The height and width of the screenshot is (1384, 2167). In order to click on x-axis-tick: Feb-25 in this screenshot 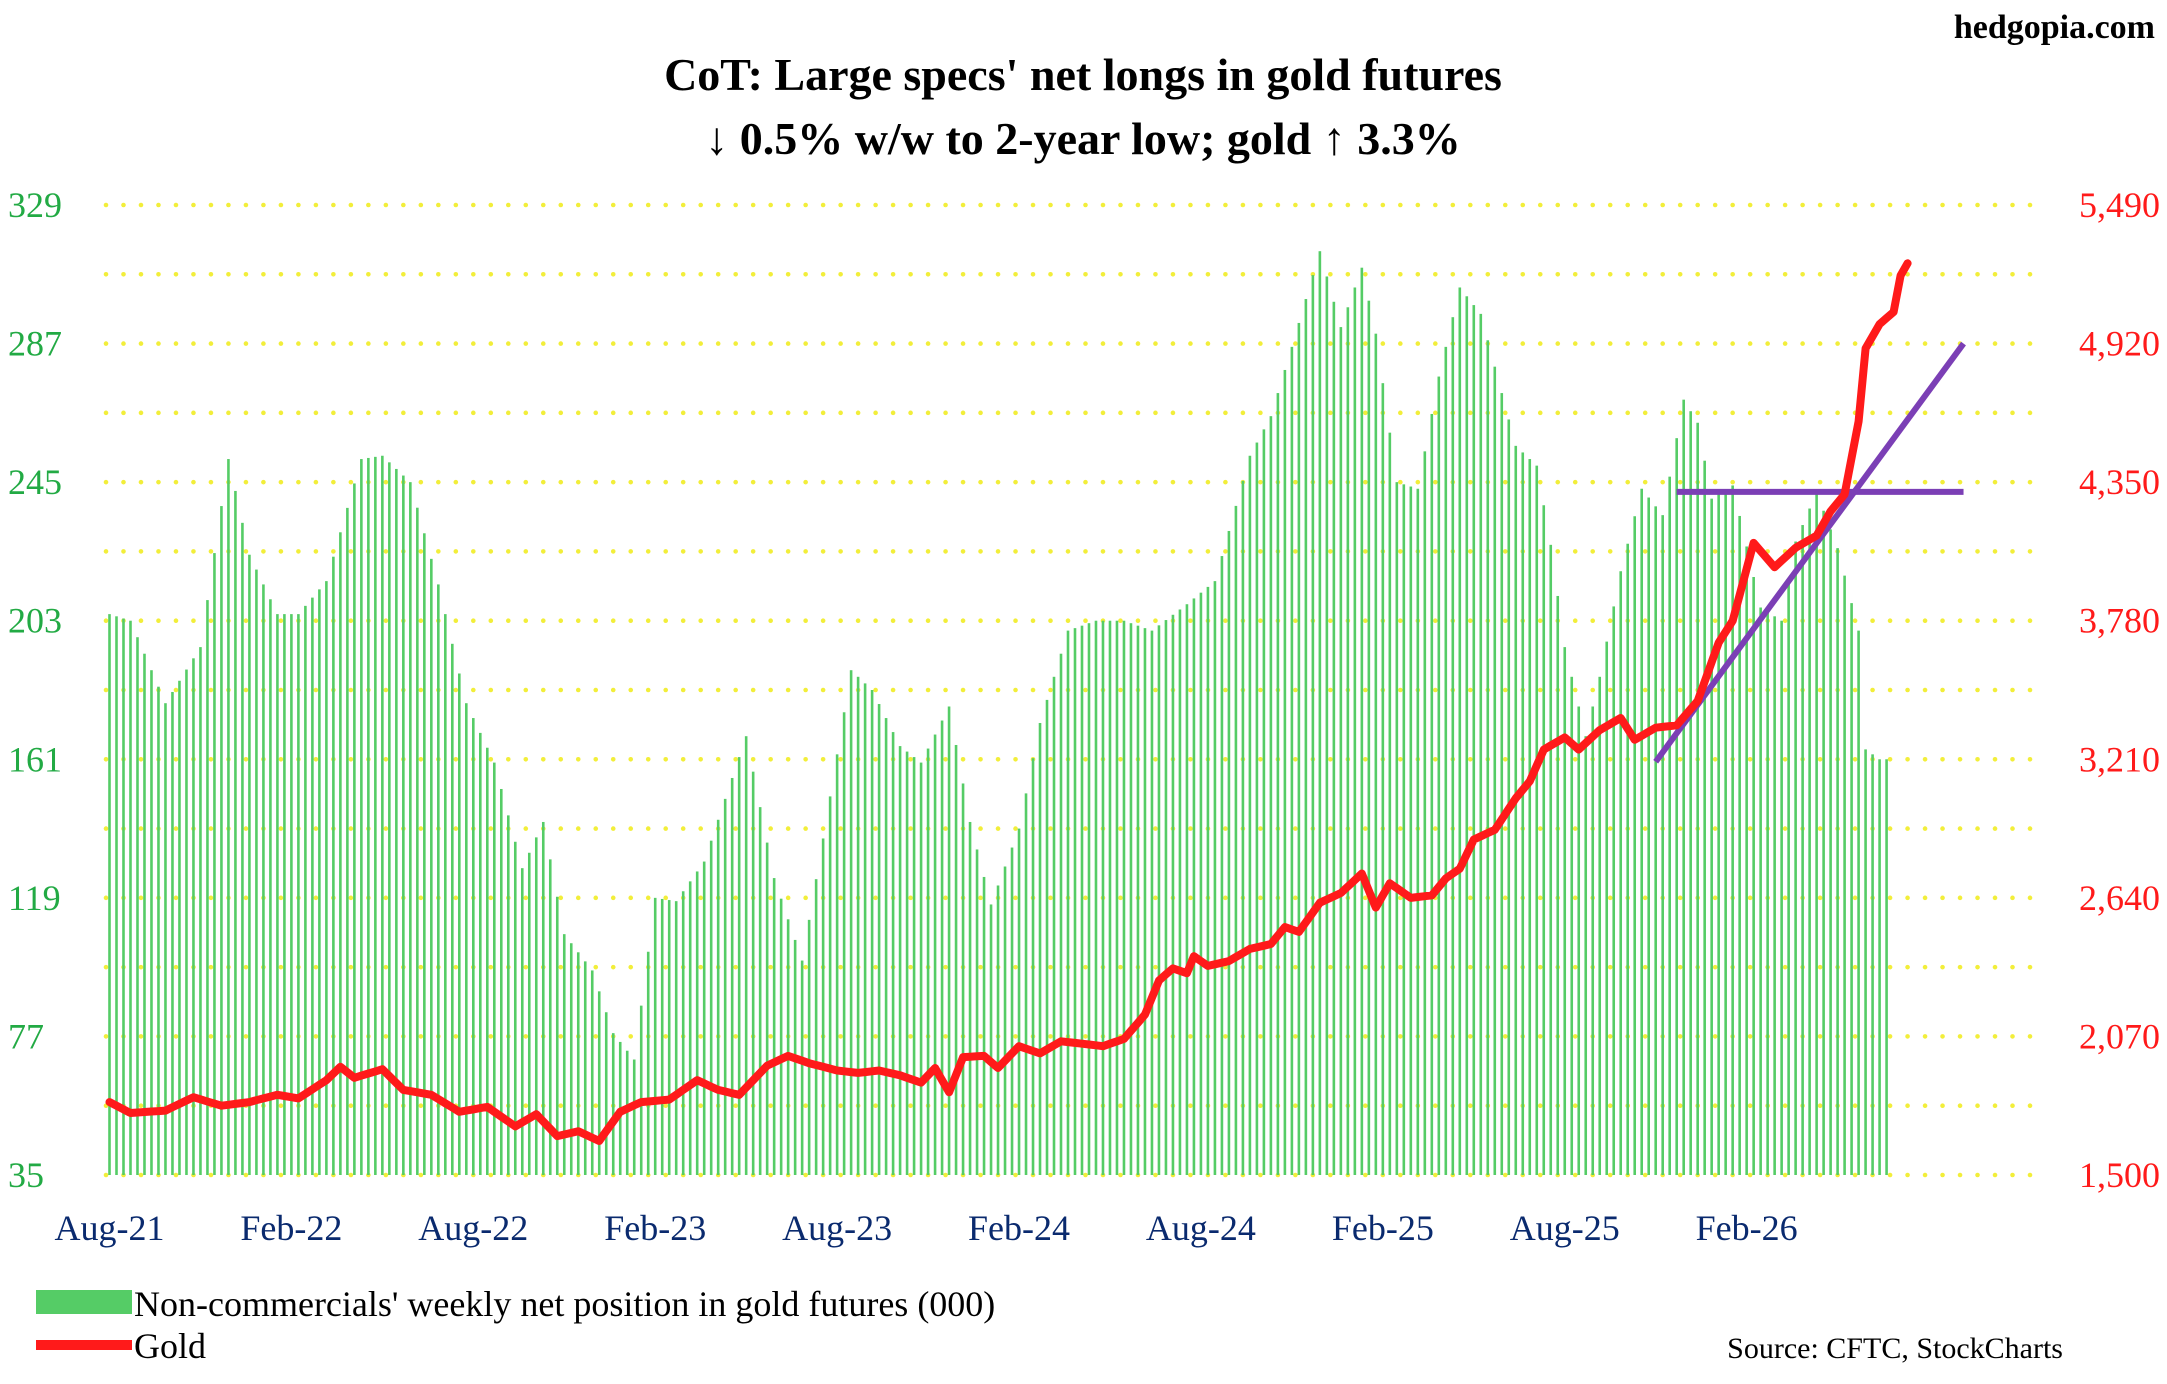, I will do `click(1383, 1228)`.